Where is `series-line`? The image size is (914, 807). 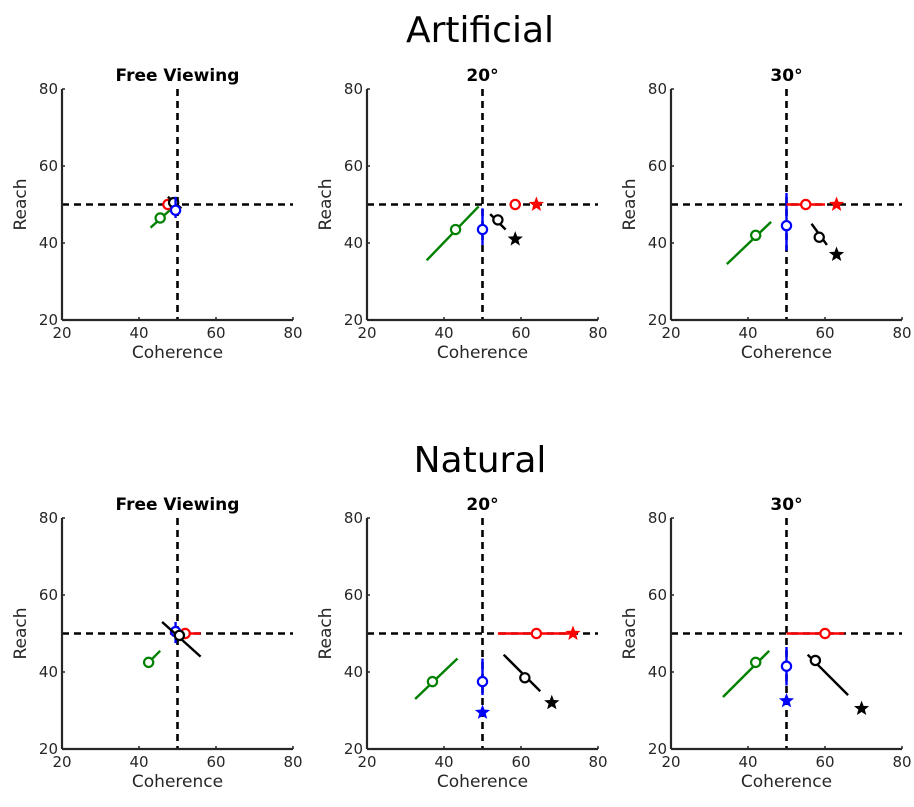
series-line is located at coordinates (748, 243).